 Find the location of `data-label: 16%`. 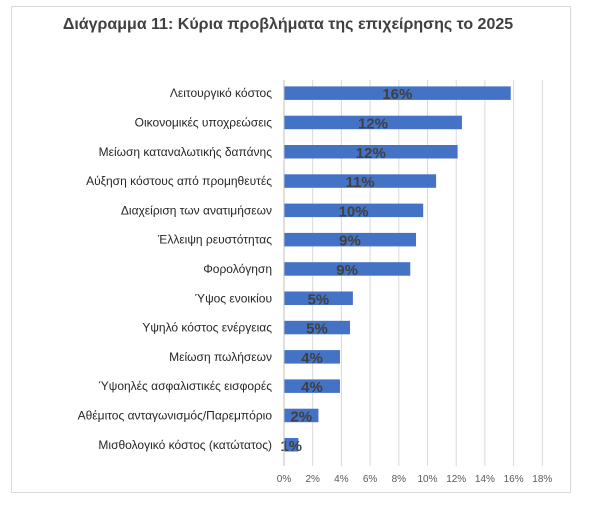

data-label: 16% is located at coordinates (397, 94).